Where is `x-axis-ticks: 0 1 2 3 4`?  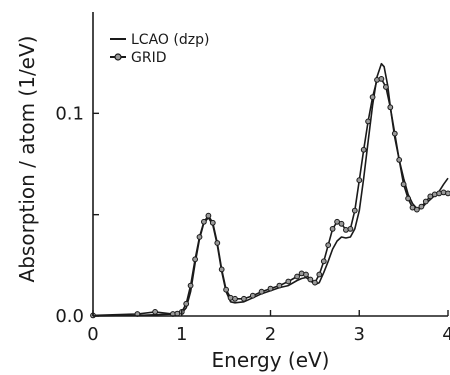
x-axis-ticks: 0 1 2 3 4 is located at coordinates (268, 327).